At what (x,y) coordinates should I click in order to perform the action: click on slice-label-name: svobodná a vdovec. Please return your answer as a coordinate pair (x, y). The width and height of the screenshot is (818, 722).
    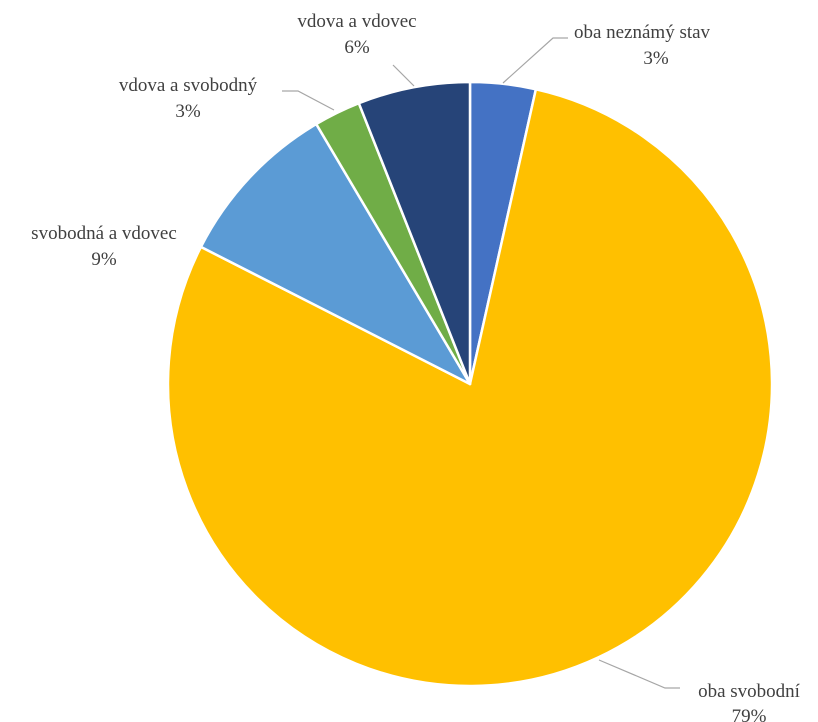
    Looking at the image, I should click on (104, 233).